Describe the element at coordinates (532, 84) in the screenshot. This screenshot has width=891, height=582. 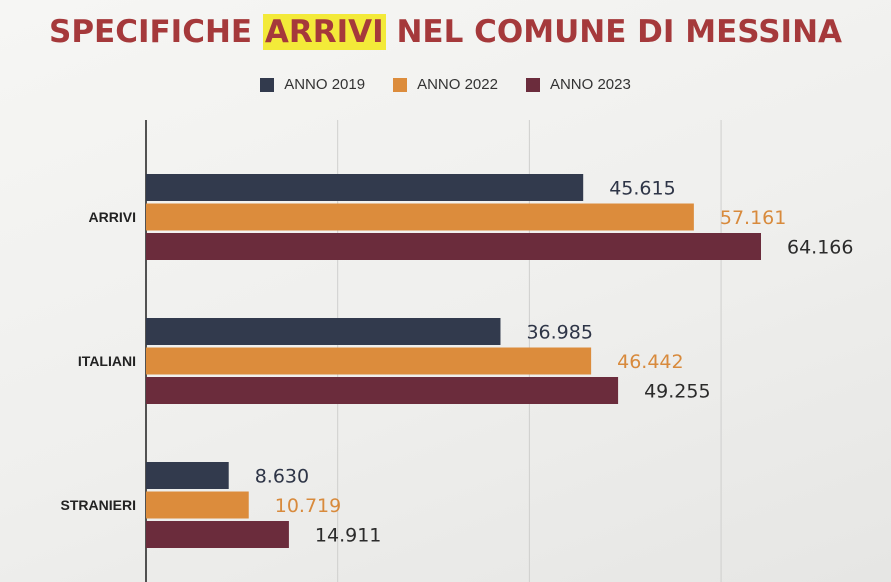
I see `legend-swatch-2023` at that location.